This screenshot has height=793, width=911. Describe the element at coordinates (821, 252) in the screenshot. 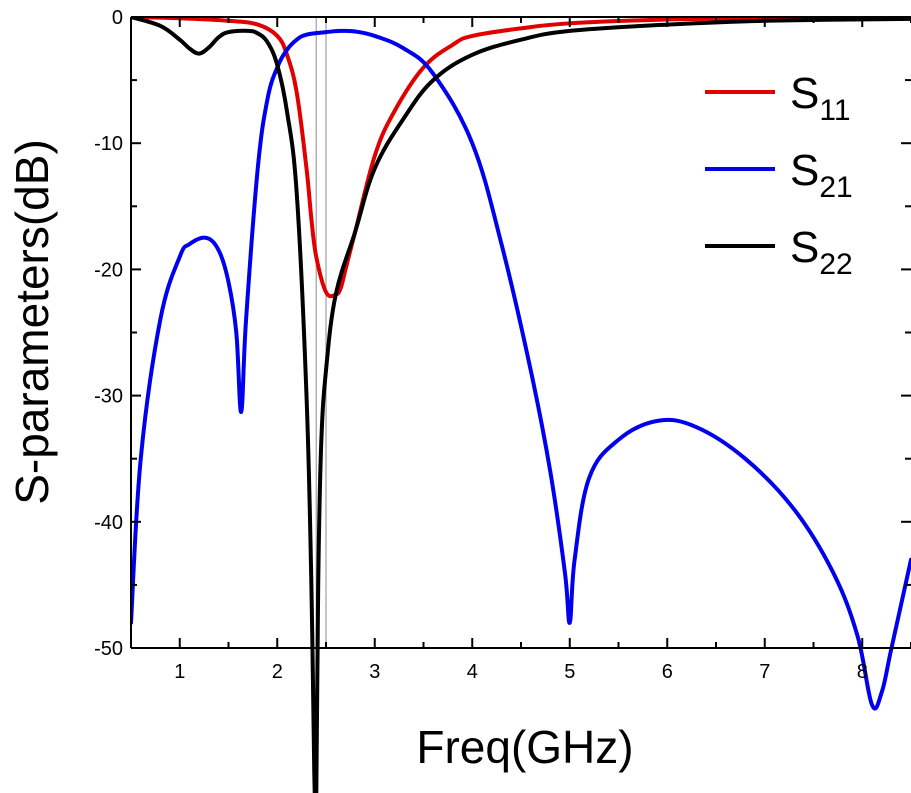

I see `legend-label-s22: S22` at that location.